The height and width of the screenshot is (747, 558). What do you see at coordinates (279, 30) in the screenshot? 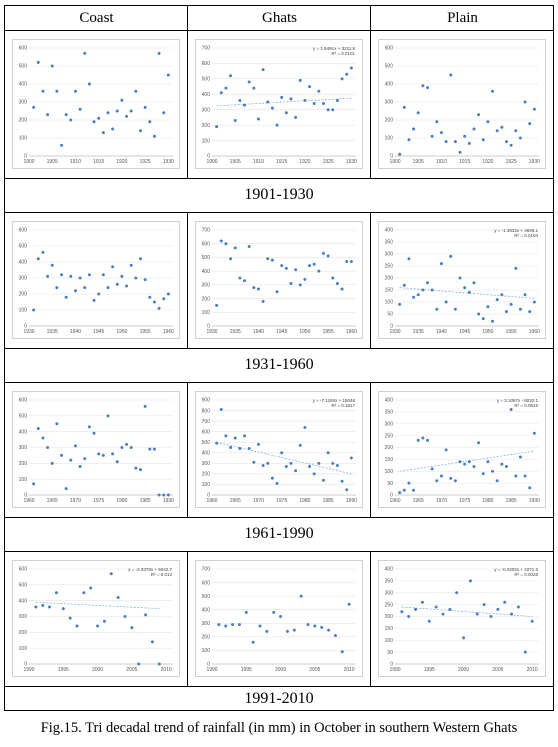
I see `header-divider` at bounding box center [279, 30].